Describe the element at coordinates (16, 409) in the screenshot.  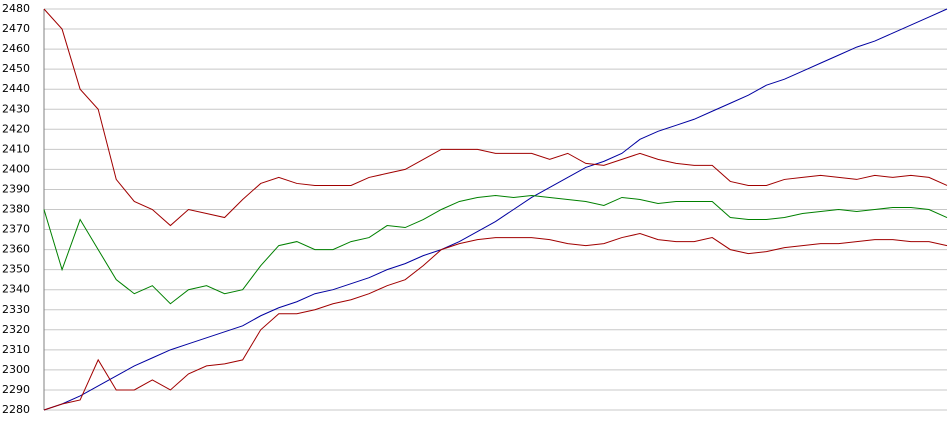
I see `y-tick-label: 2280` at that location.